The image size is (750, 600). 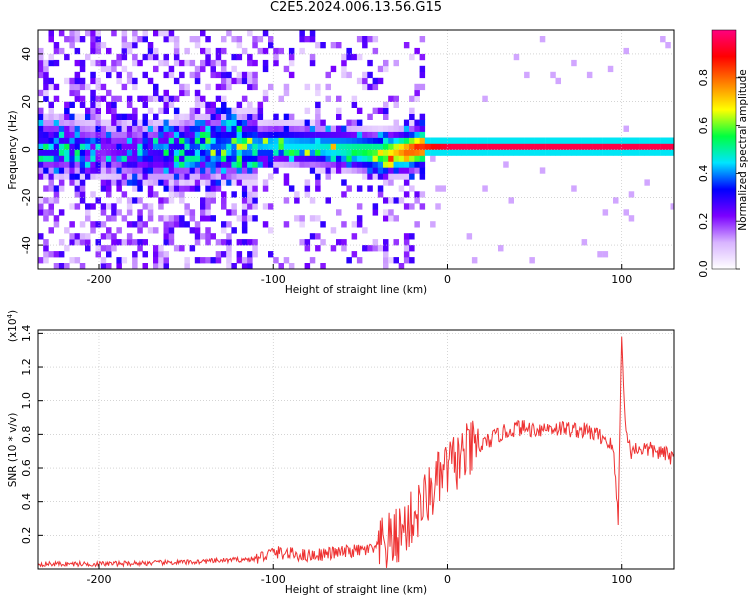 What do you see at coordinates (703, 78) in the screenshot?
I see `colorbar-tick-label: 0.8` at bounding box center [703, 78].